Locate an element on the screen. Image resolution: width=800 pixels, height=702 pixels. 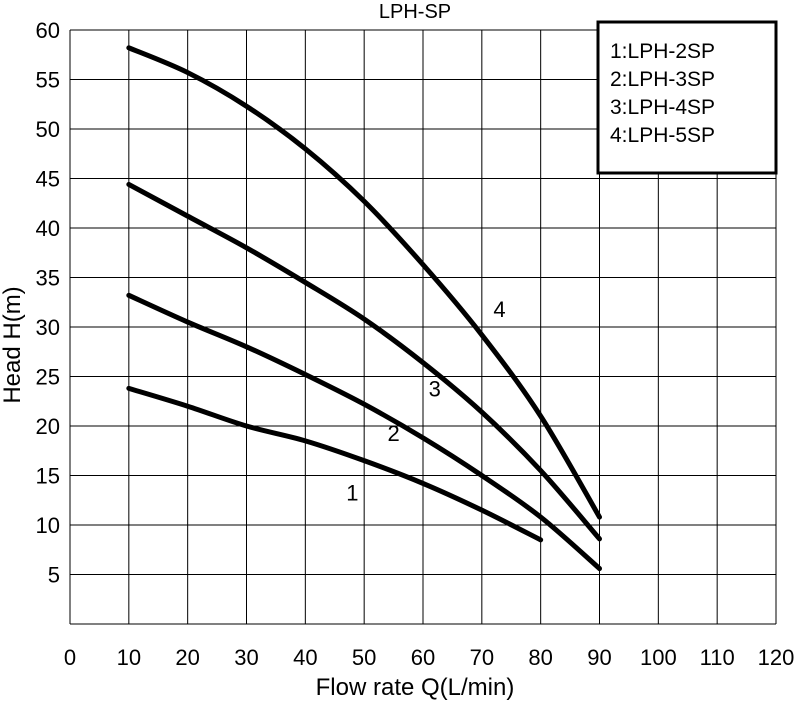
y-tick-label: 5 is located at coordinates (54, 575).